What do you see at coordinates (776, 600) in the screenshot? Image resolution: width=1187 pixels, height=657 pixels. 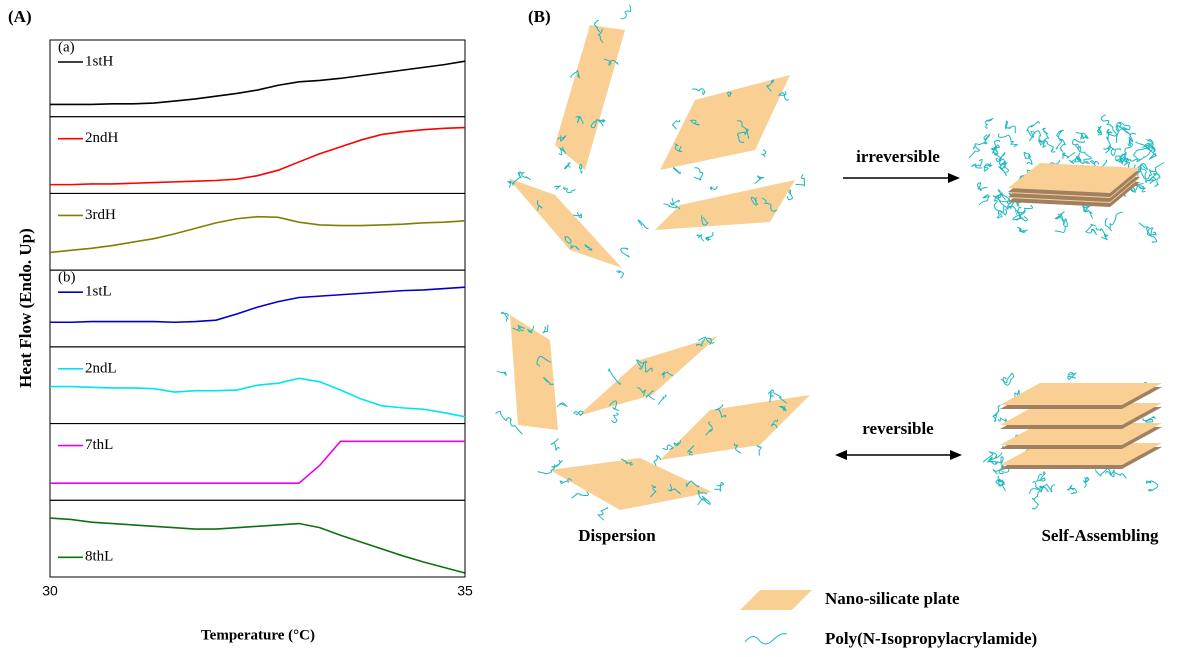 I see `legend-plate` at bounding box center [776, 600].